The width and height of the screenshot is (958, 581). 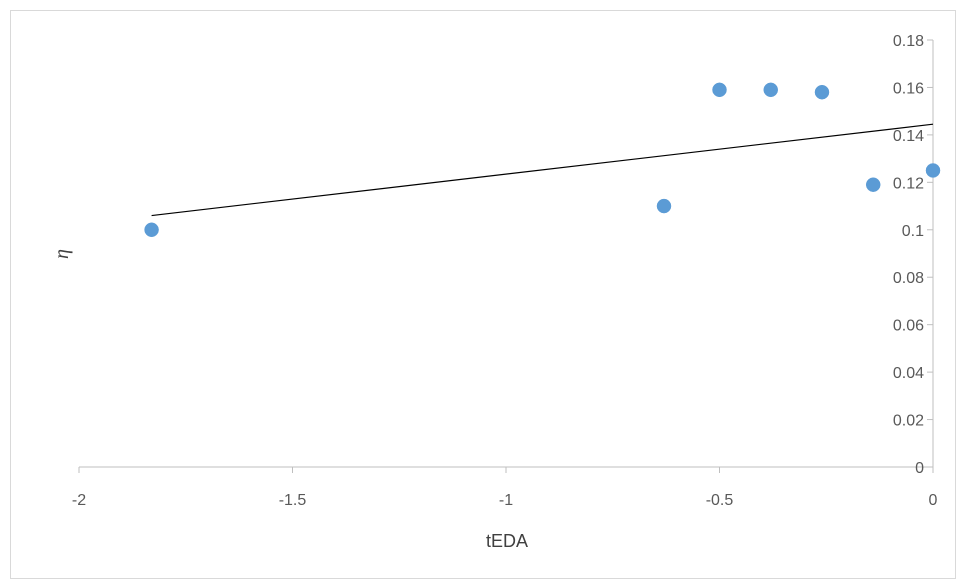 I want to click on trendline-group, so click(x=542, y=170).